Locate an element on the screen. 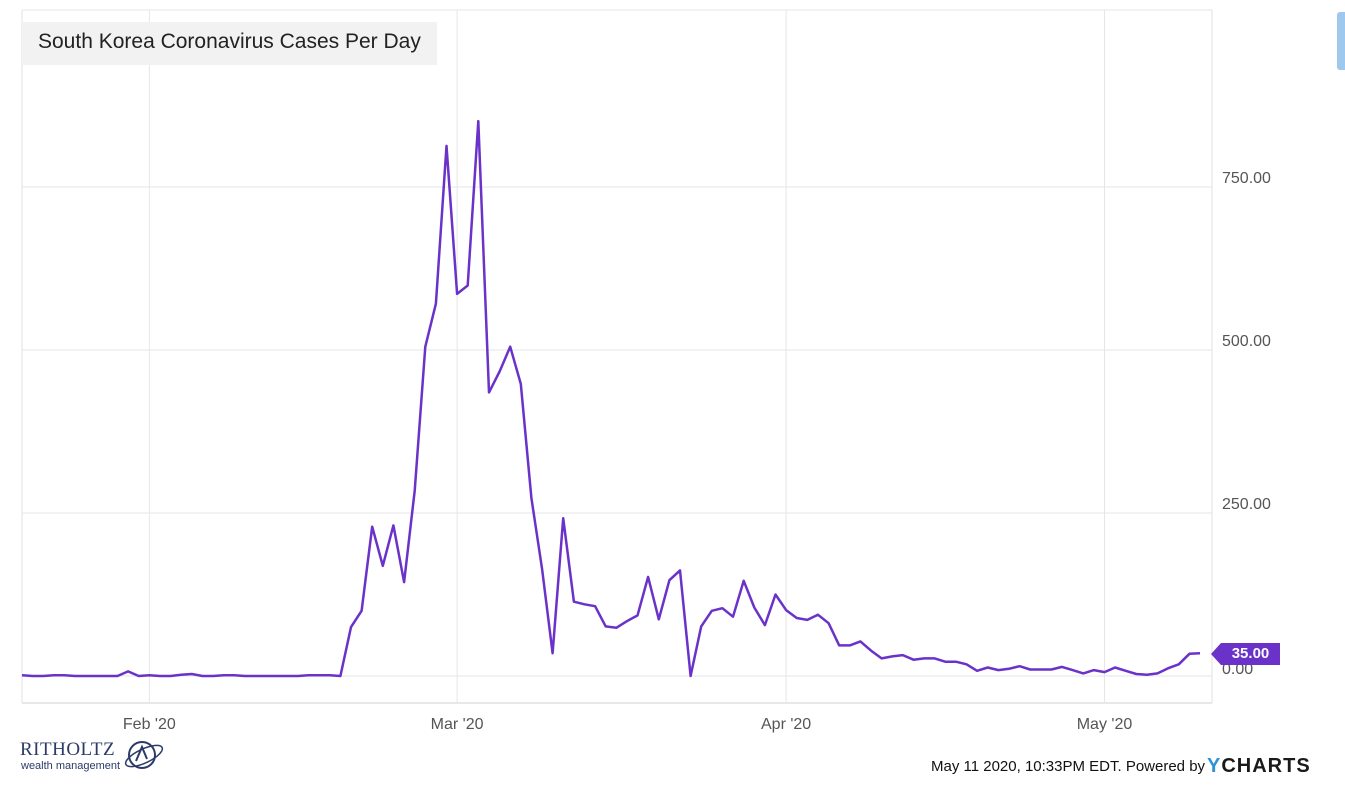 Image resolution: width=1345 pixels, height=790 pixels. x-axis-ticks: Feb '20 Mar '20 Apr '20 May '20 is located at coordinates (627, 724).